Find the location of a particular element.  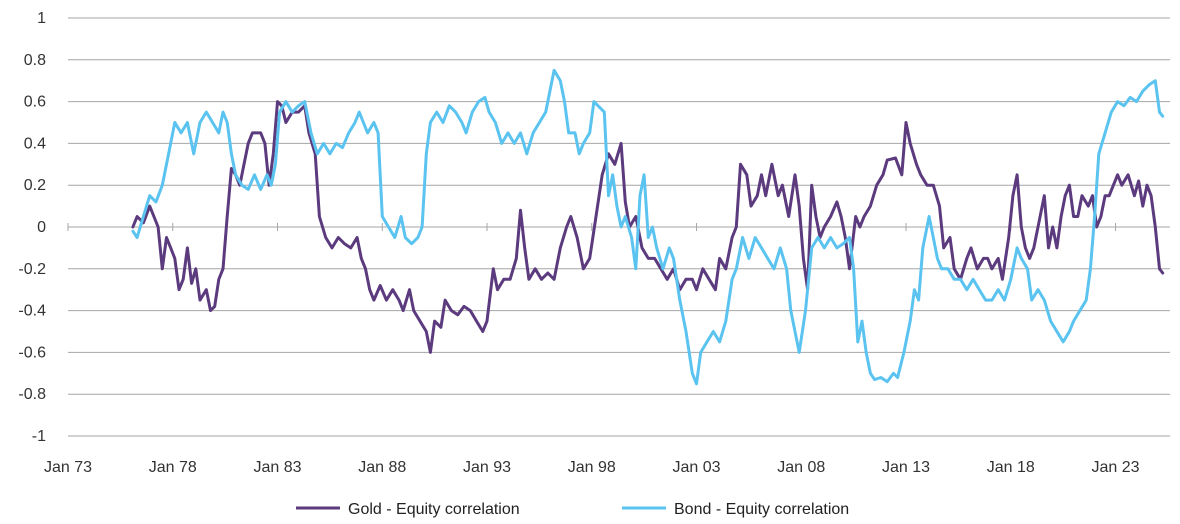

y-tick-label: 1 is located at coordinates (41, 18).